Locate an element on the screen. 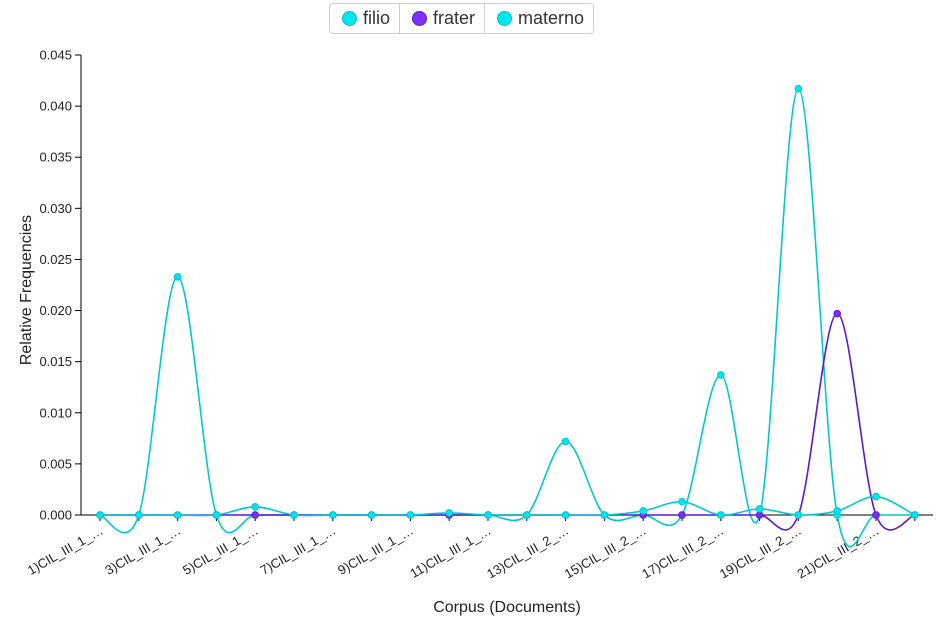  legend-item-frater: frater is located at coordinates (443, 18).